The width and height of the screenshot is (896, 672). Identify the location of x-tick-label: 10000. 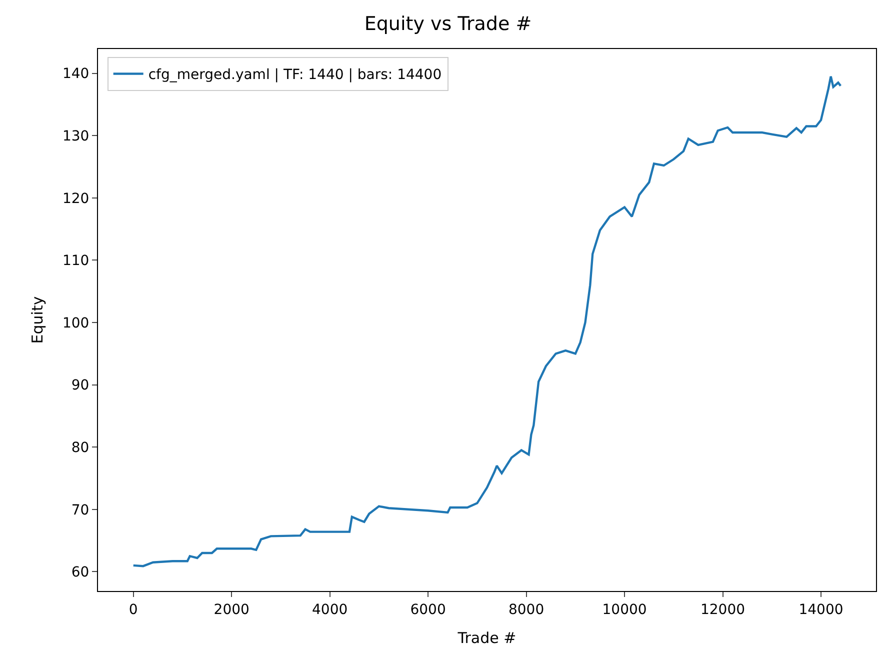
(624, 610).